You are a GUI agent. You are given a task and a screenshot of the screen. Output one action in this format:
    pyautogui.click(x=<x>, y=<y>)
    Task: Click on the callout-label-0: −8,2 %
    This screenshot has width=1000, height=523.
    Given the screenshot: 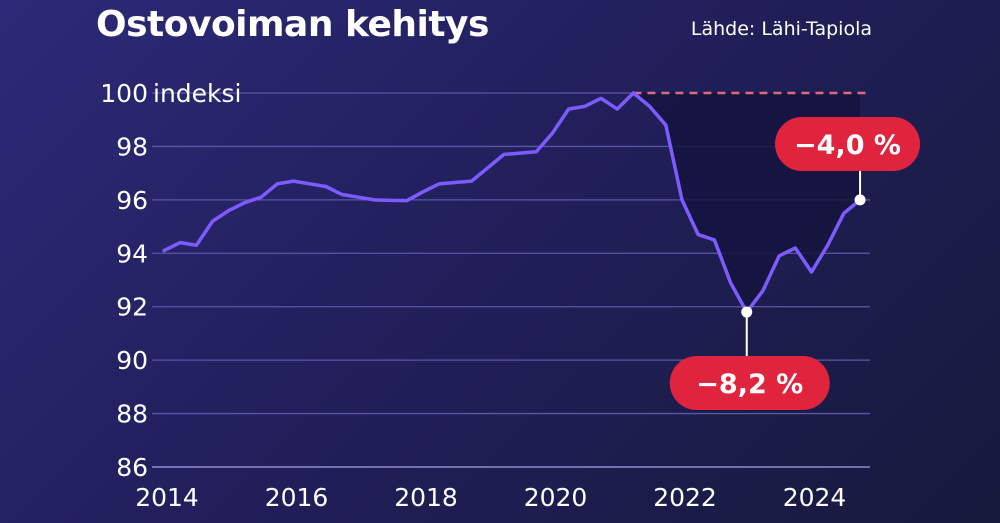 What is the action you would take?
    pyautogui.click(x=749, y=384)
    